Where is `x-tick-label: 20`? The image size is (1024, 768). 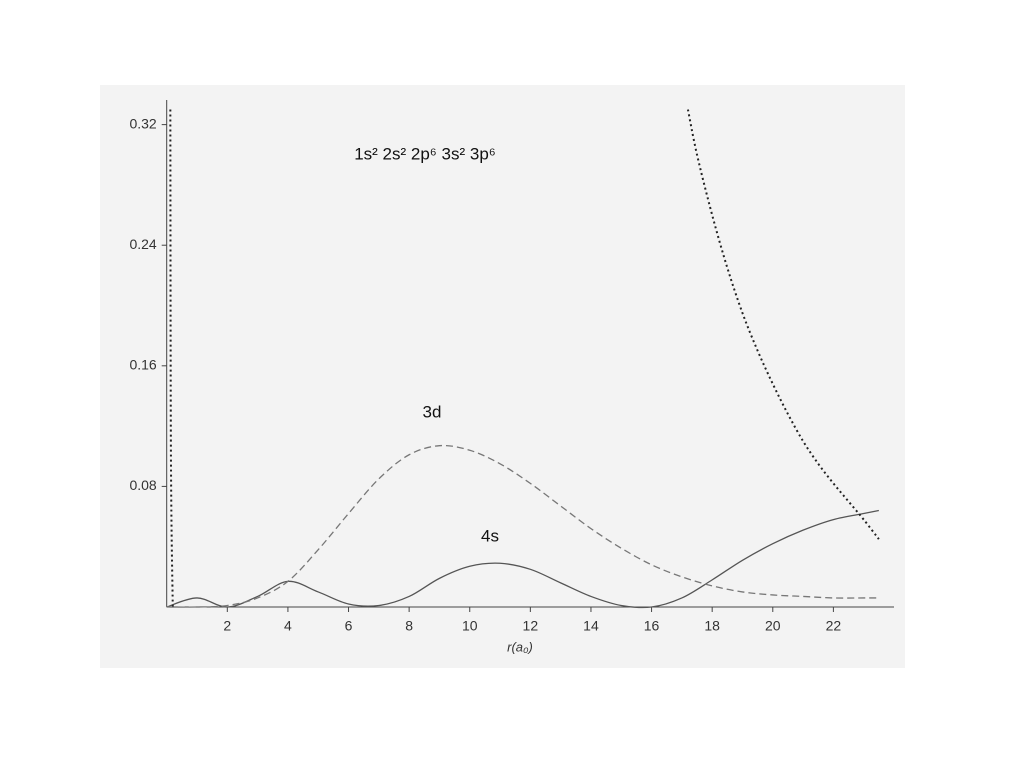
x-tick-label: 20 is located at coordinates (773, 626).